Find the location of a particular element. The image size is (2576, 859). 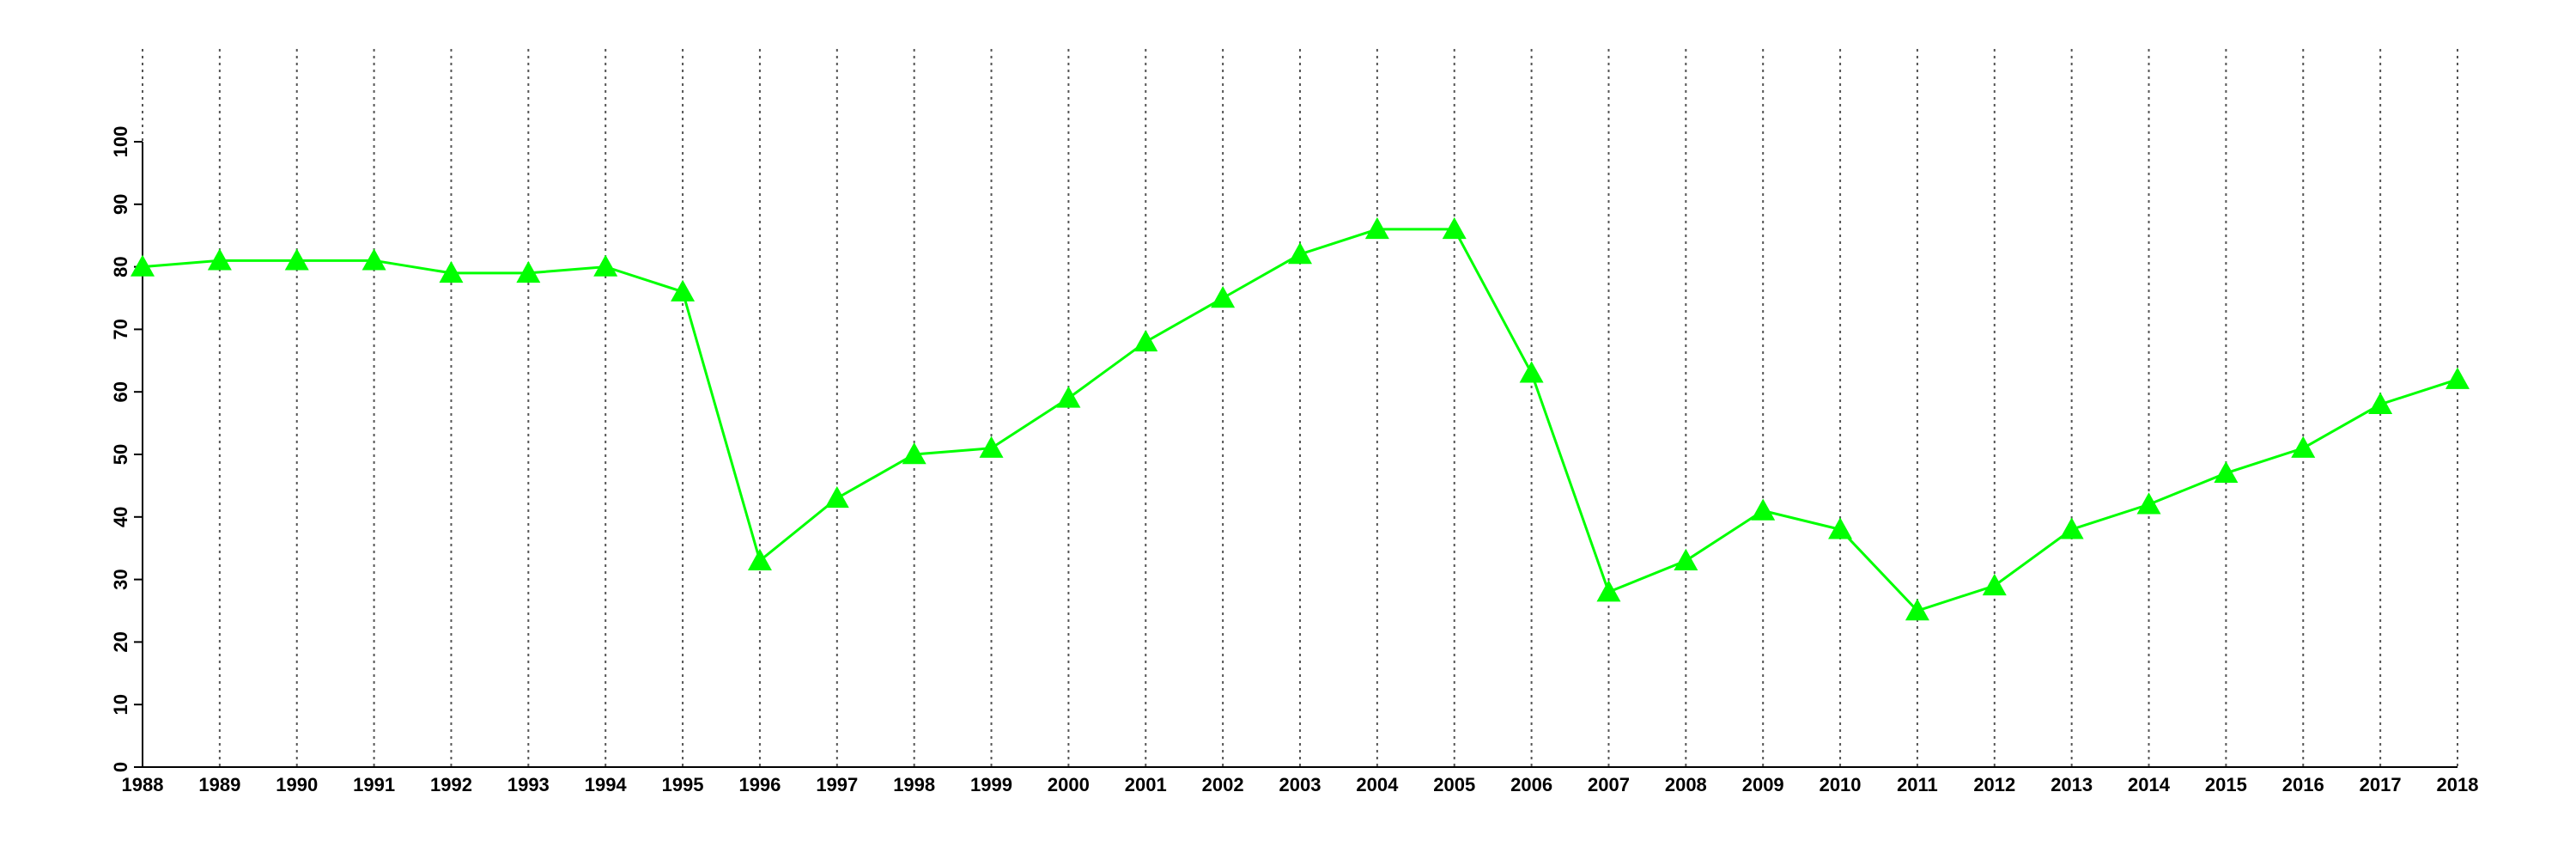

x-tick-label: 2007 is located at coordinates (1609, 784).